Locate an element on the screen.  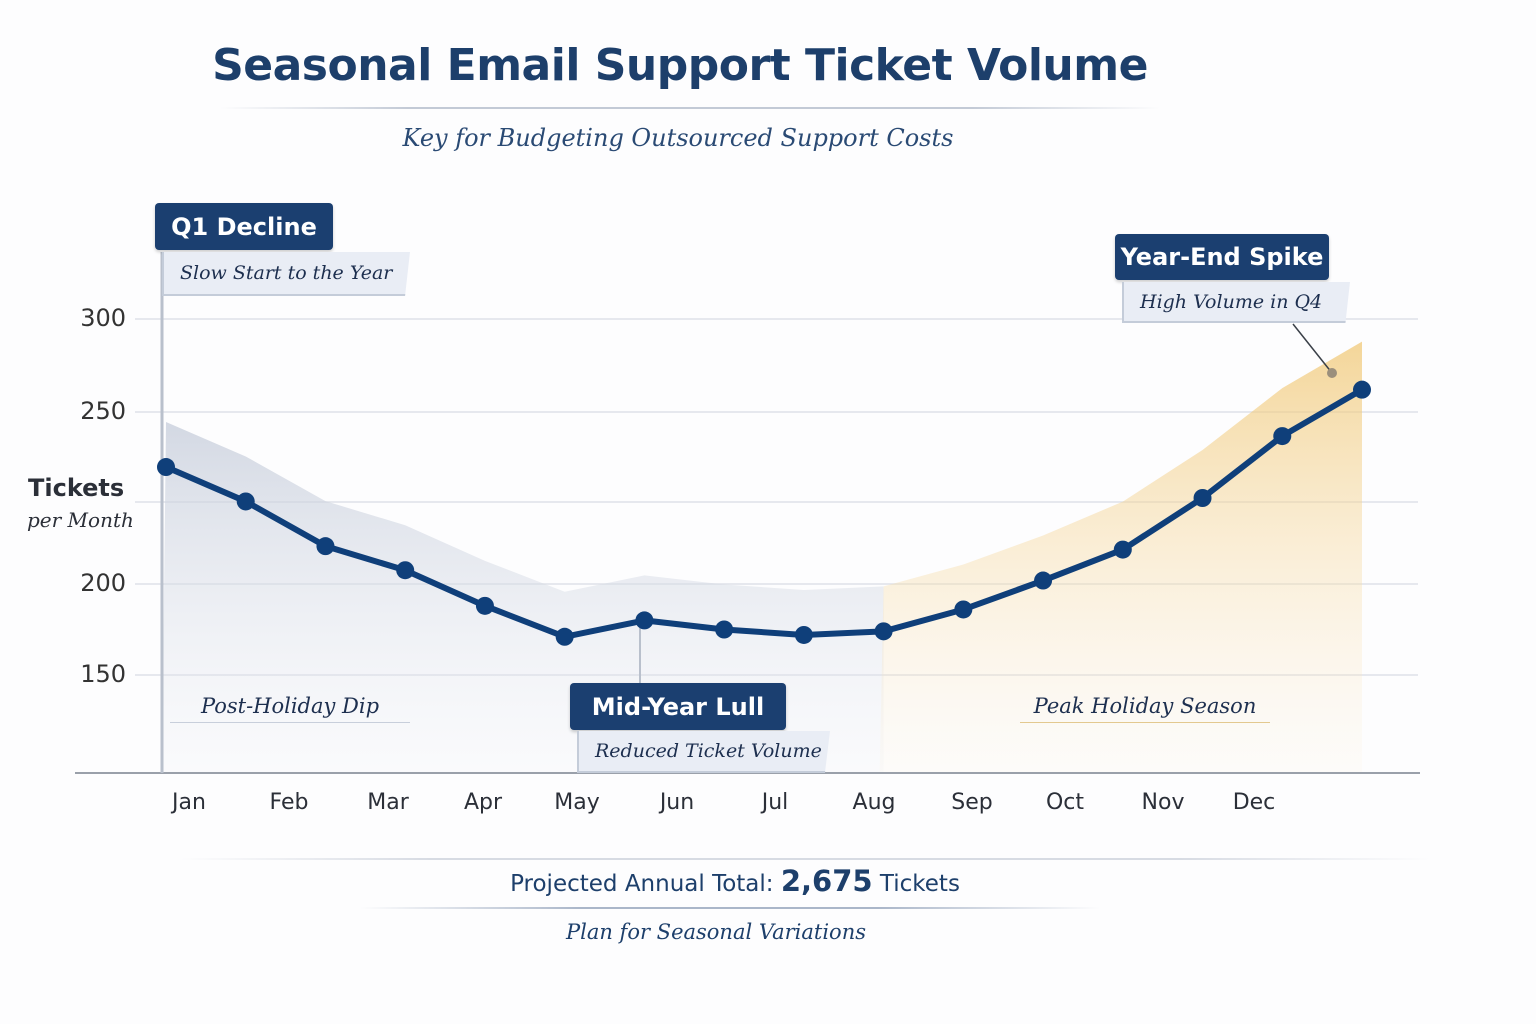
annotation-midyear-title: Mid-Year Lull is located at coordinates (678, 706).